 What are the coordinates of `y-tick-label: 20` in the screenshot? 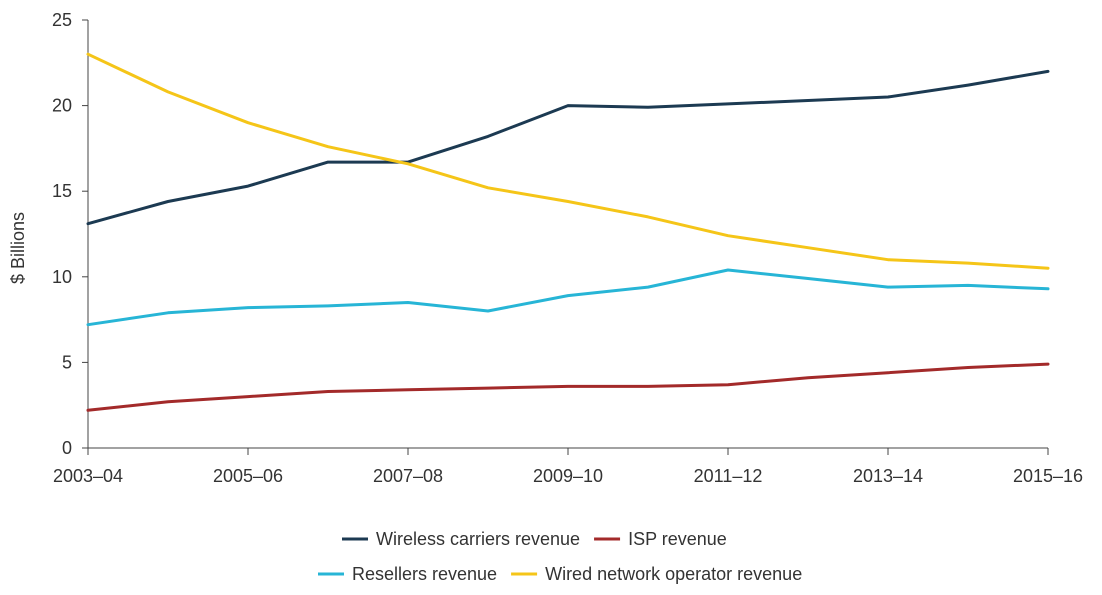 It's located at (62, 106).